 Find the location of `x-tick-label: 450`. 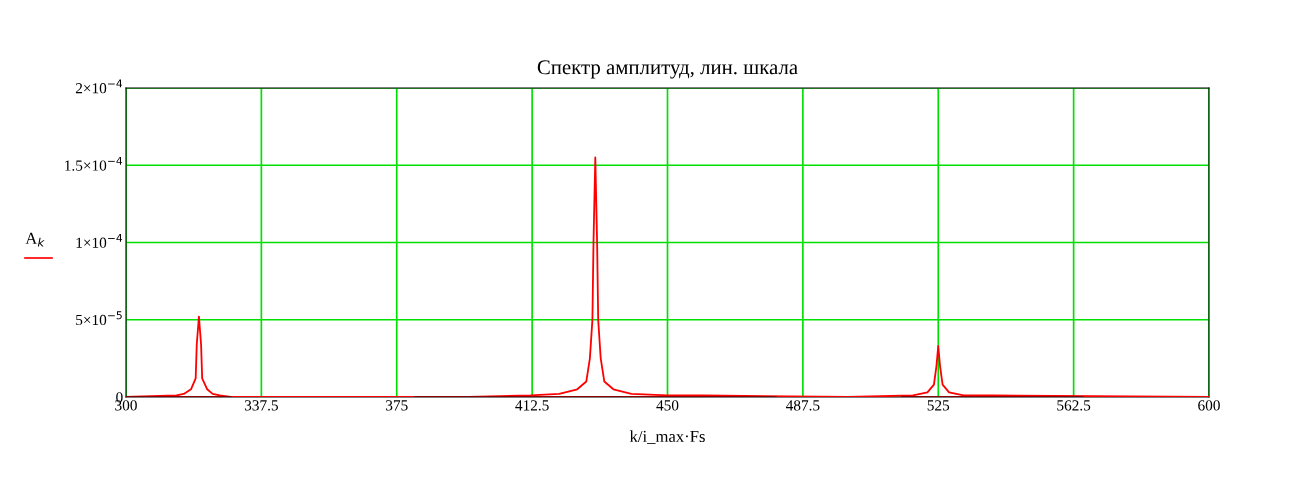

x-tick-label: 450 is located at coordinates (667, 405).